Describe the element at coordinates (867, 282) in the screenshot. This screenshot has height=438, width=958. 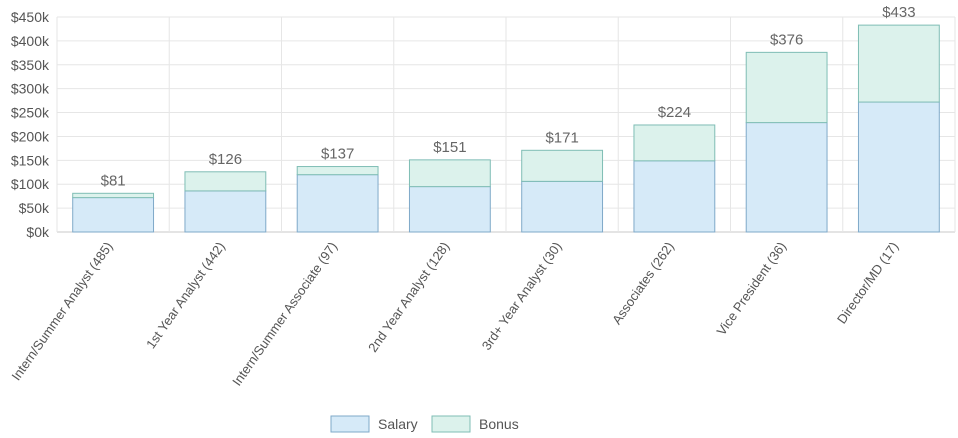
I see `x-category-label: Director/MD (17)` at that location.